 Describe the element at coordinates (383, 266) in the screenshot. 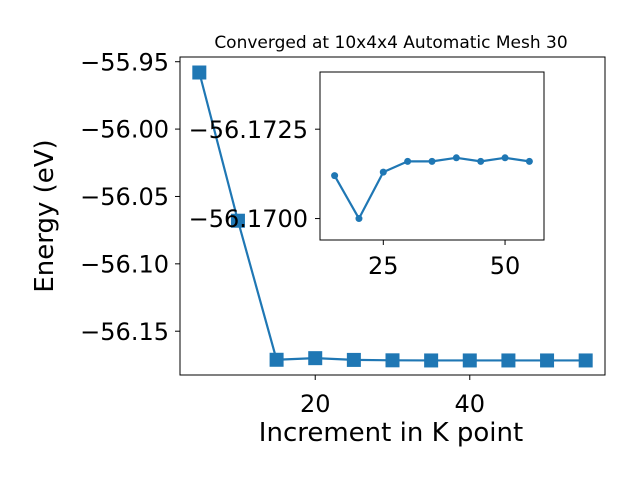

I see `inset-x-tick-label: 25` at that location.